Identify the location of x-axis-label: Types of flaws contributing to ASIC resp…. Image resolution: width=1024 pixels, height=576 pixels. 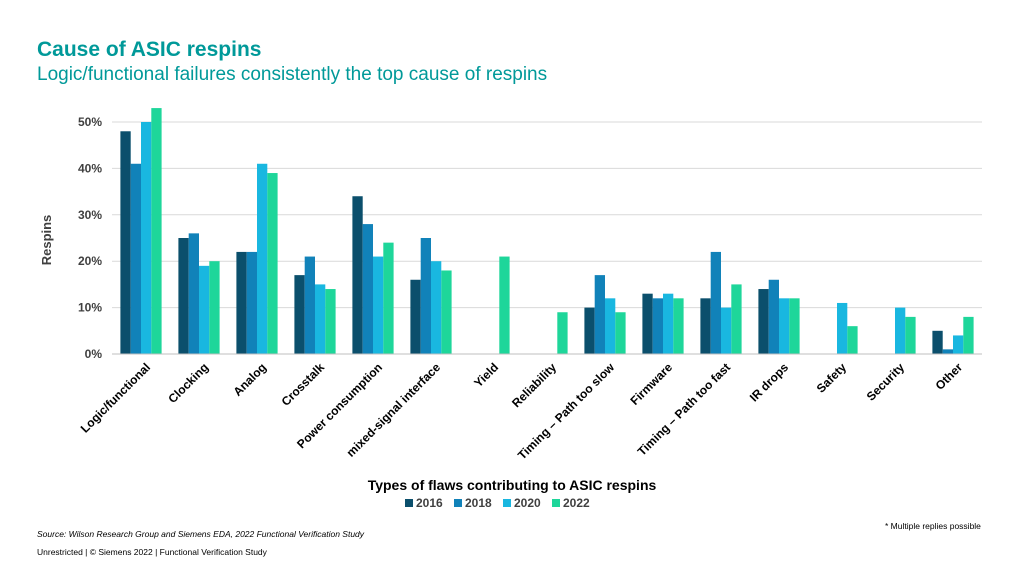
(512, 485).